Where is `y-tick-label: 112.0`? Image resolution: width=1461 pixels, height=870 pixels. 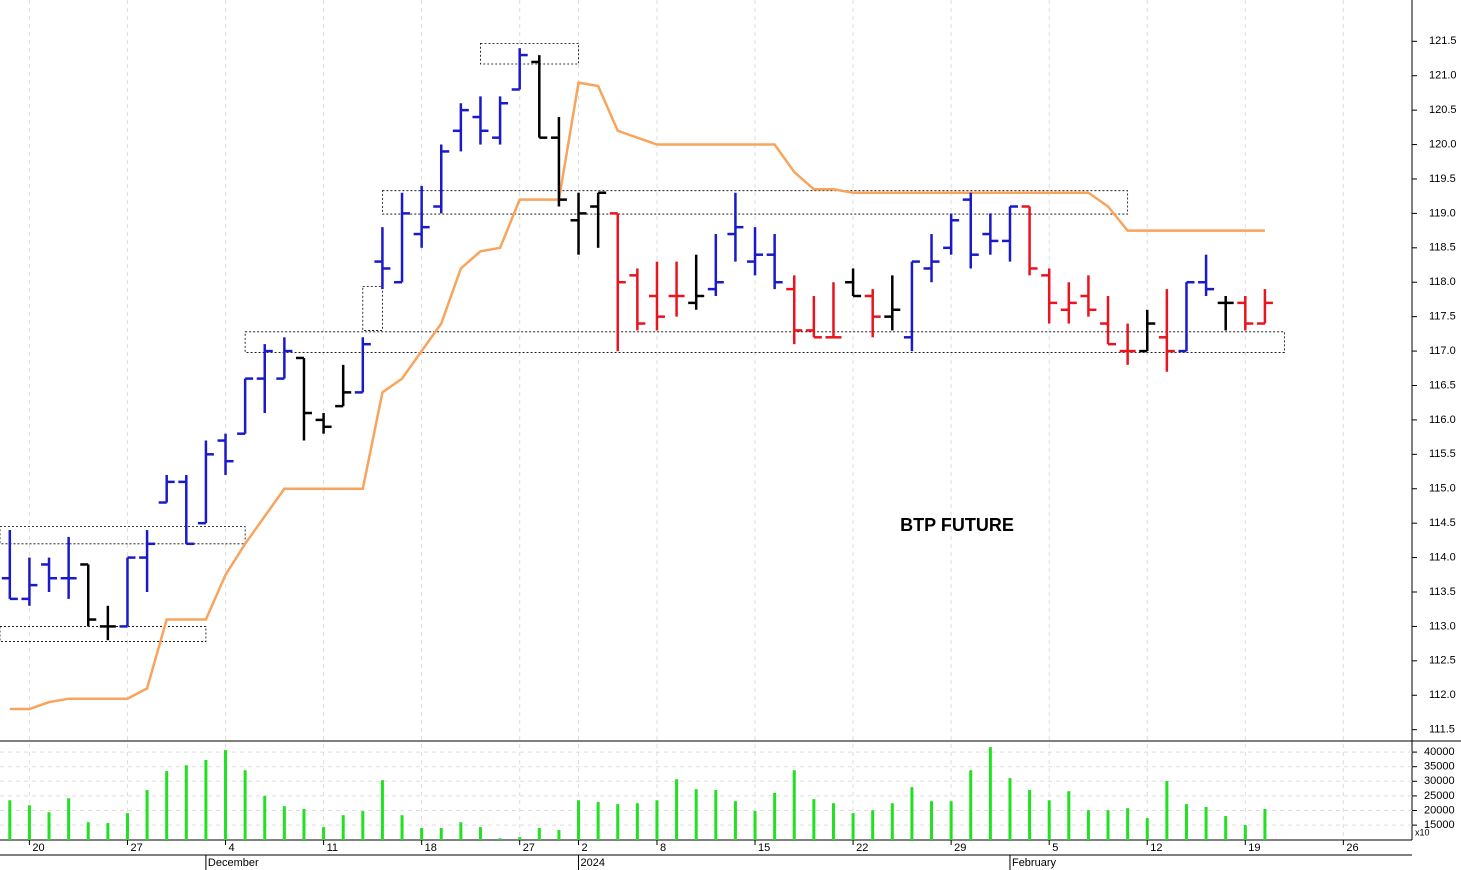 y-tick-label: 112.0 is located at coordinates (1442, 695).